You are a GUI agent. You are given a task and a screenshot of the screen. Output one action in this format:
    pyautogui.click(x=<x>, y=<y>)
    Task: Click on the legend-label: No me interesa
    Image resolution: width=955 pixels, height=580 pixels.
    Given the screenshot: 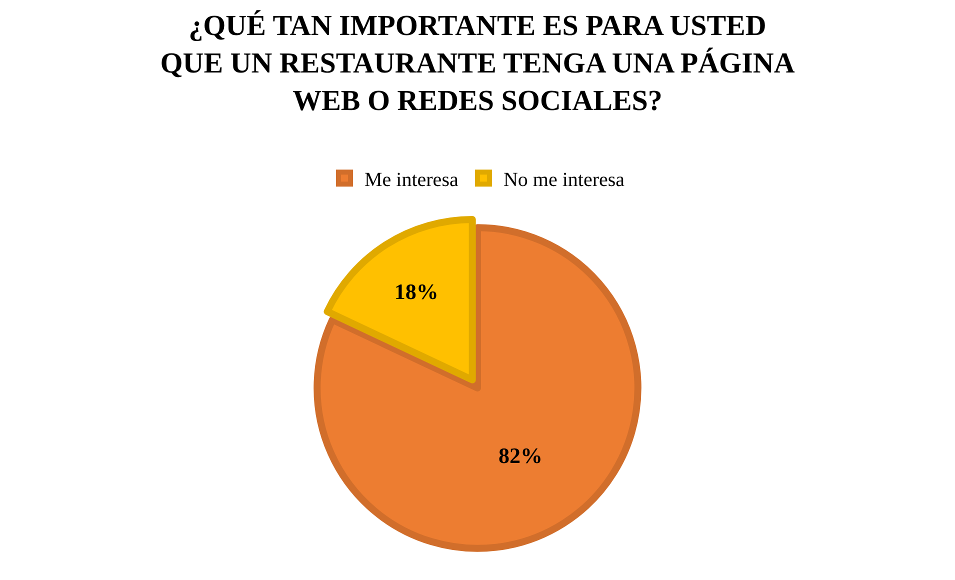 What is the action you would take?
    pyautogui.click(x=564, y=179)
    